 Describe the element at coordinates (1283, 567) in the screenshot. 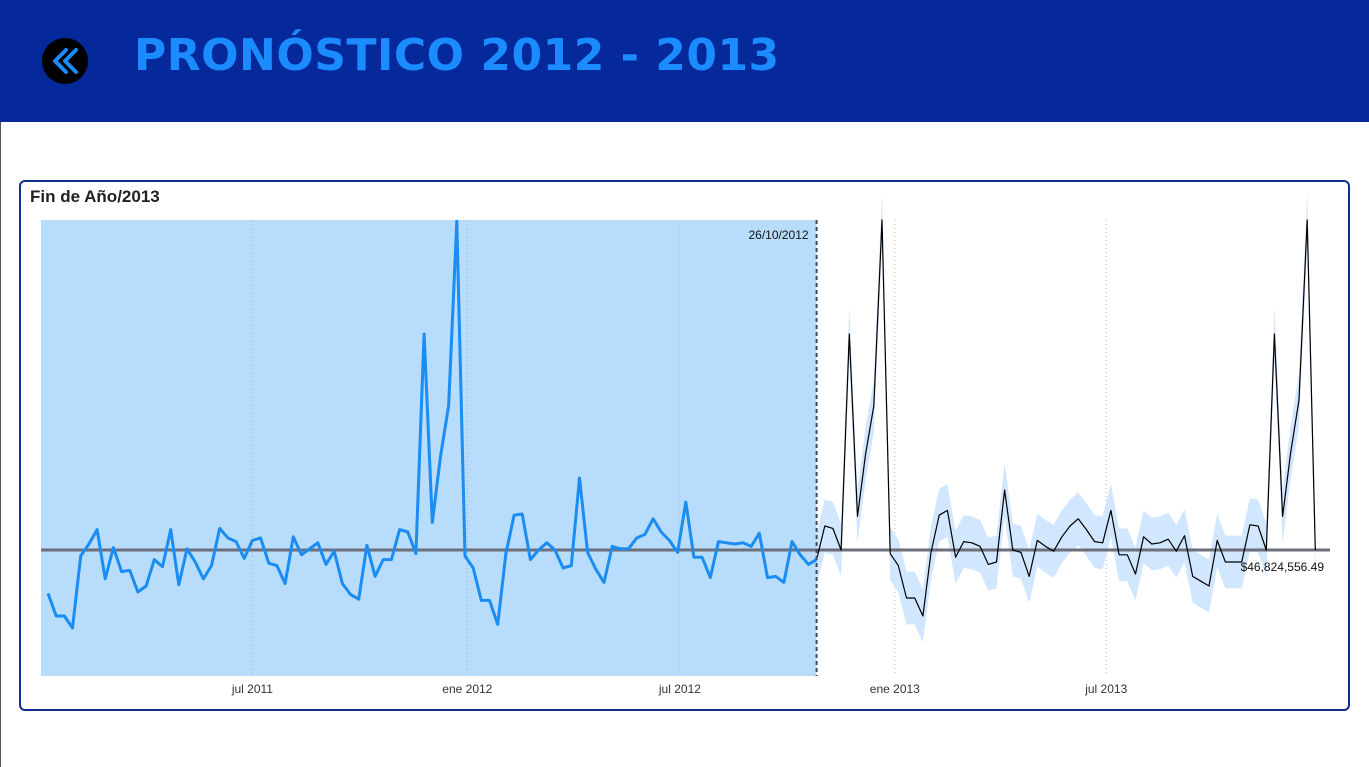

I see `reference-value-label: $46,824,556.49` at that location.